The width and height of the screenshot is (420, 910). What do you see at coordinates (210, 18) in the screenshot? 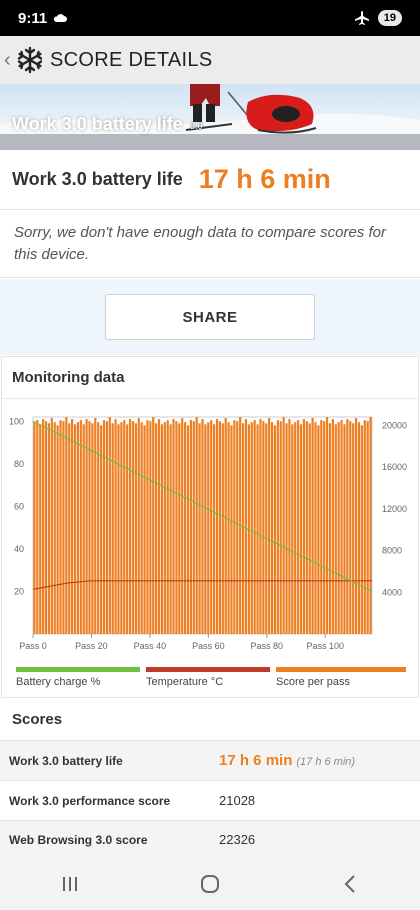
I see `status-bar: 9:11 19` at bounding box center [210, 18].